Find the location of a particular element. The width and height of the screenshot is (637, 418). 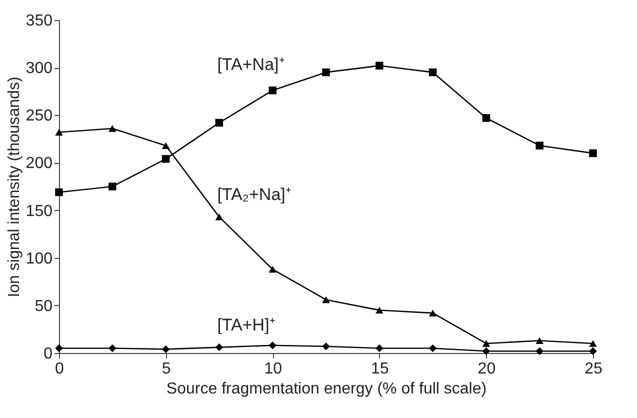

series-label: [TA+Na]⁺ is located at coordinates (251, 64).